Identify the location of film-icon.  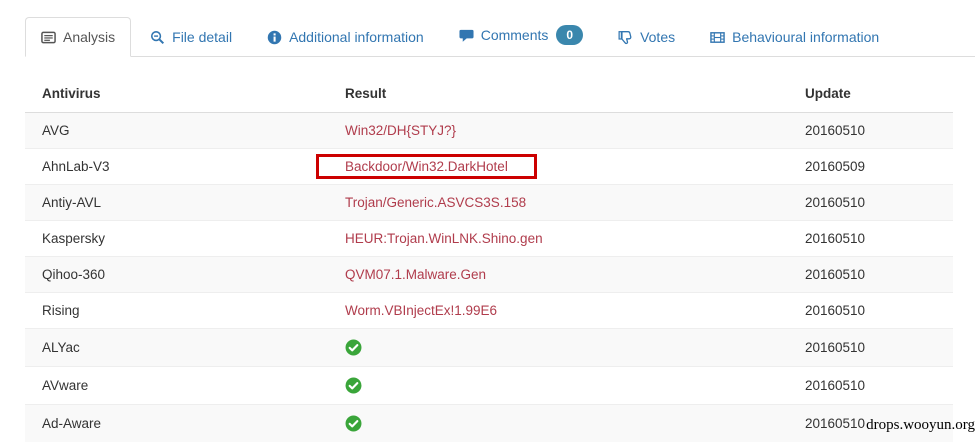
(717, 37).